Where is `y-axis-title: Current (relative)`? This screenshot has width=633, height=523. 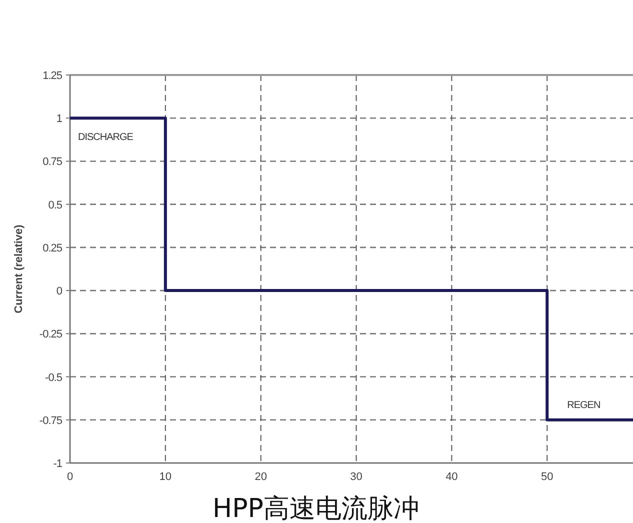
y-axis-title: Current (relative) is located at coordinates (19, 269).